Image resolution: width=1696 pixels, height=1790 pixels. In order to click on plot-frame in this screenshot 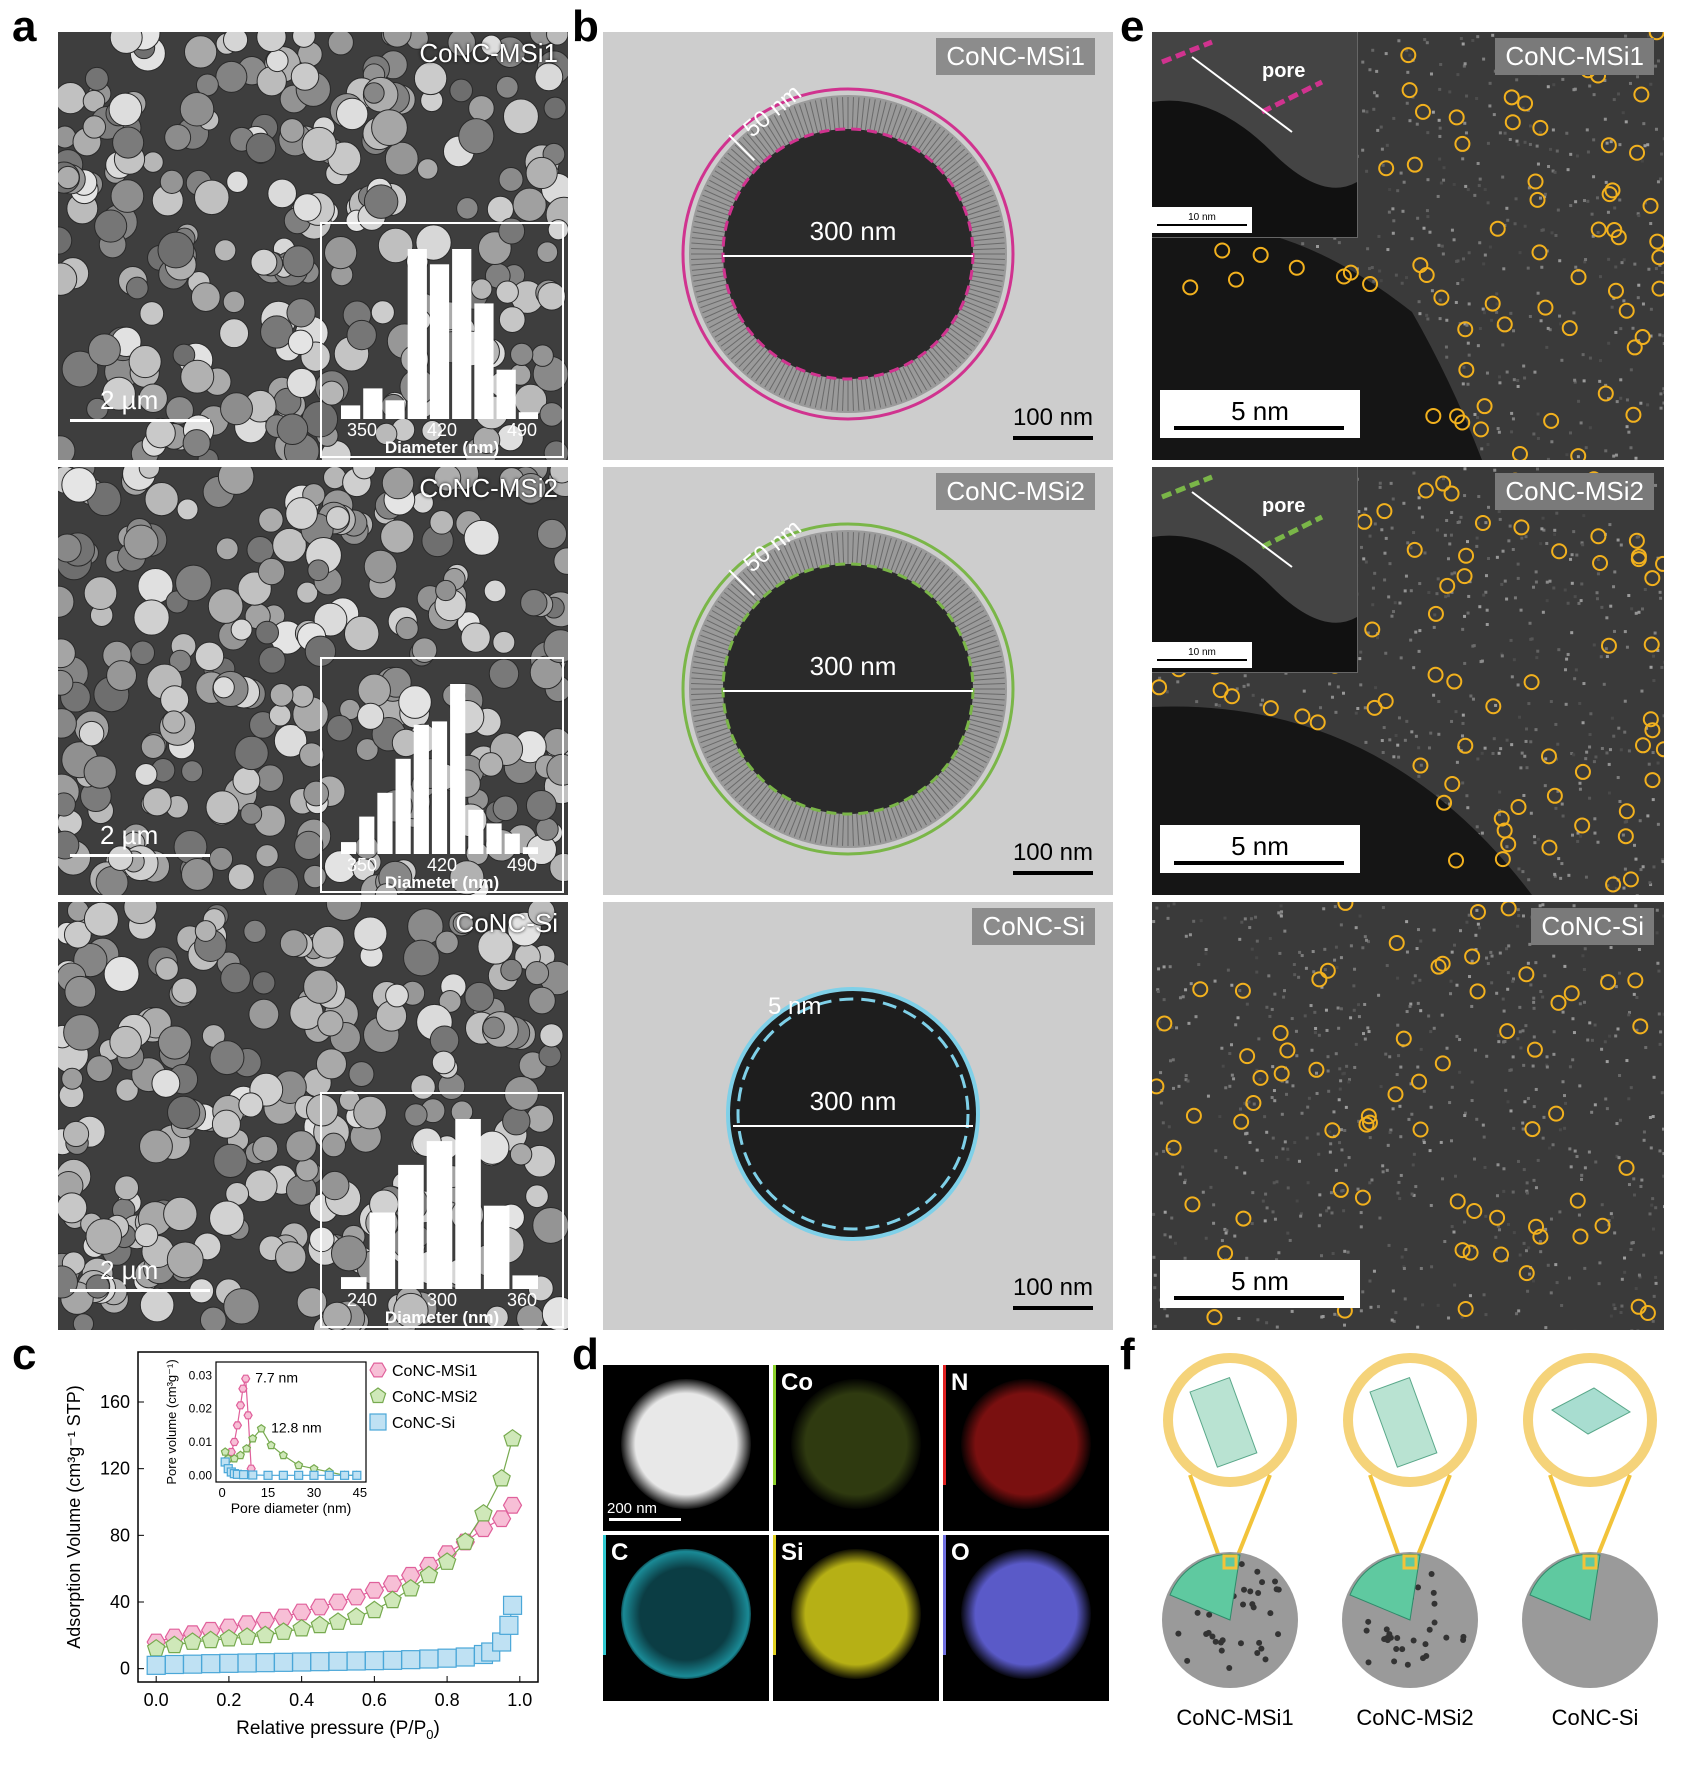, I will do `click(338, 1517)`.